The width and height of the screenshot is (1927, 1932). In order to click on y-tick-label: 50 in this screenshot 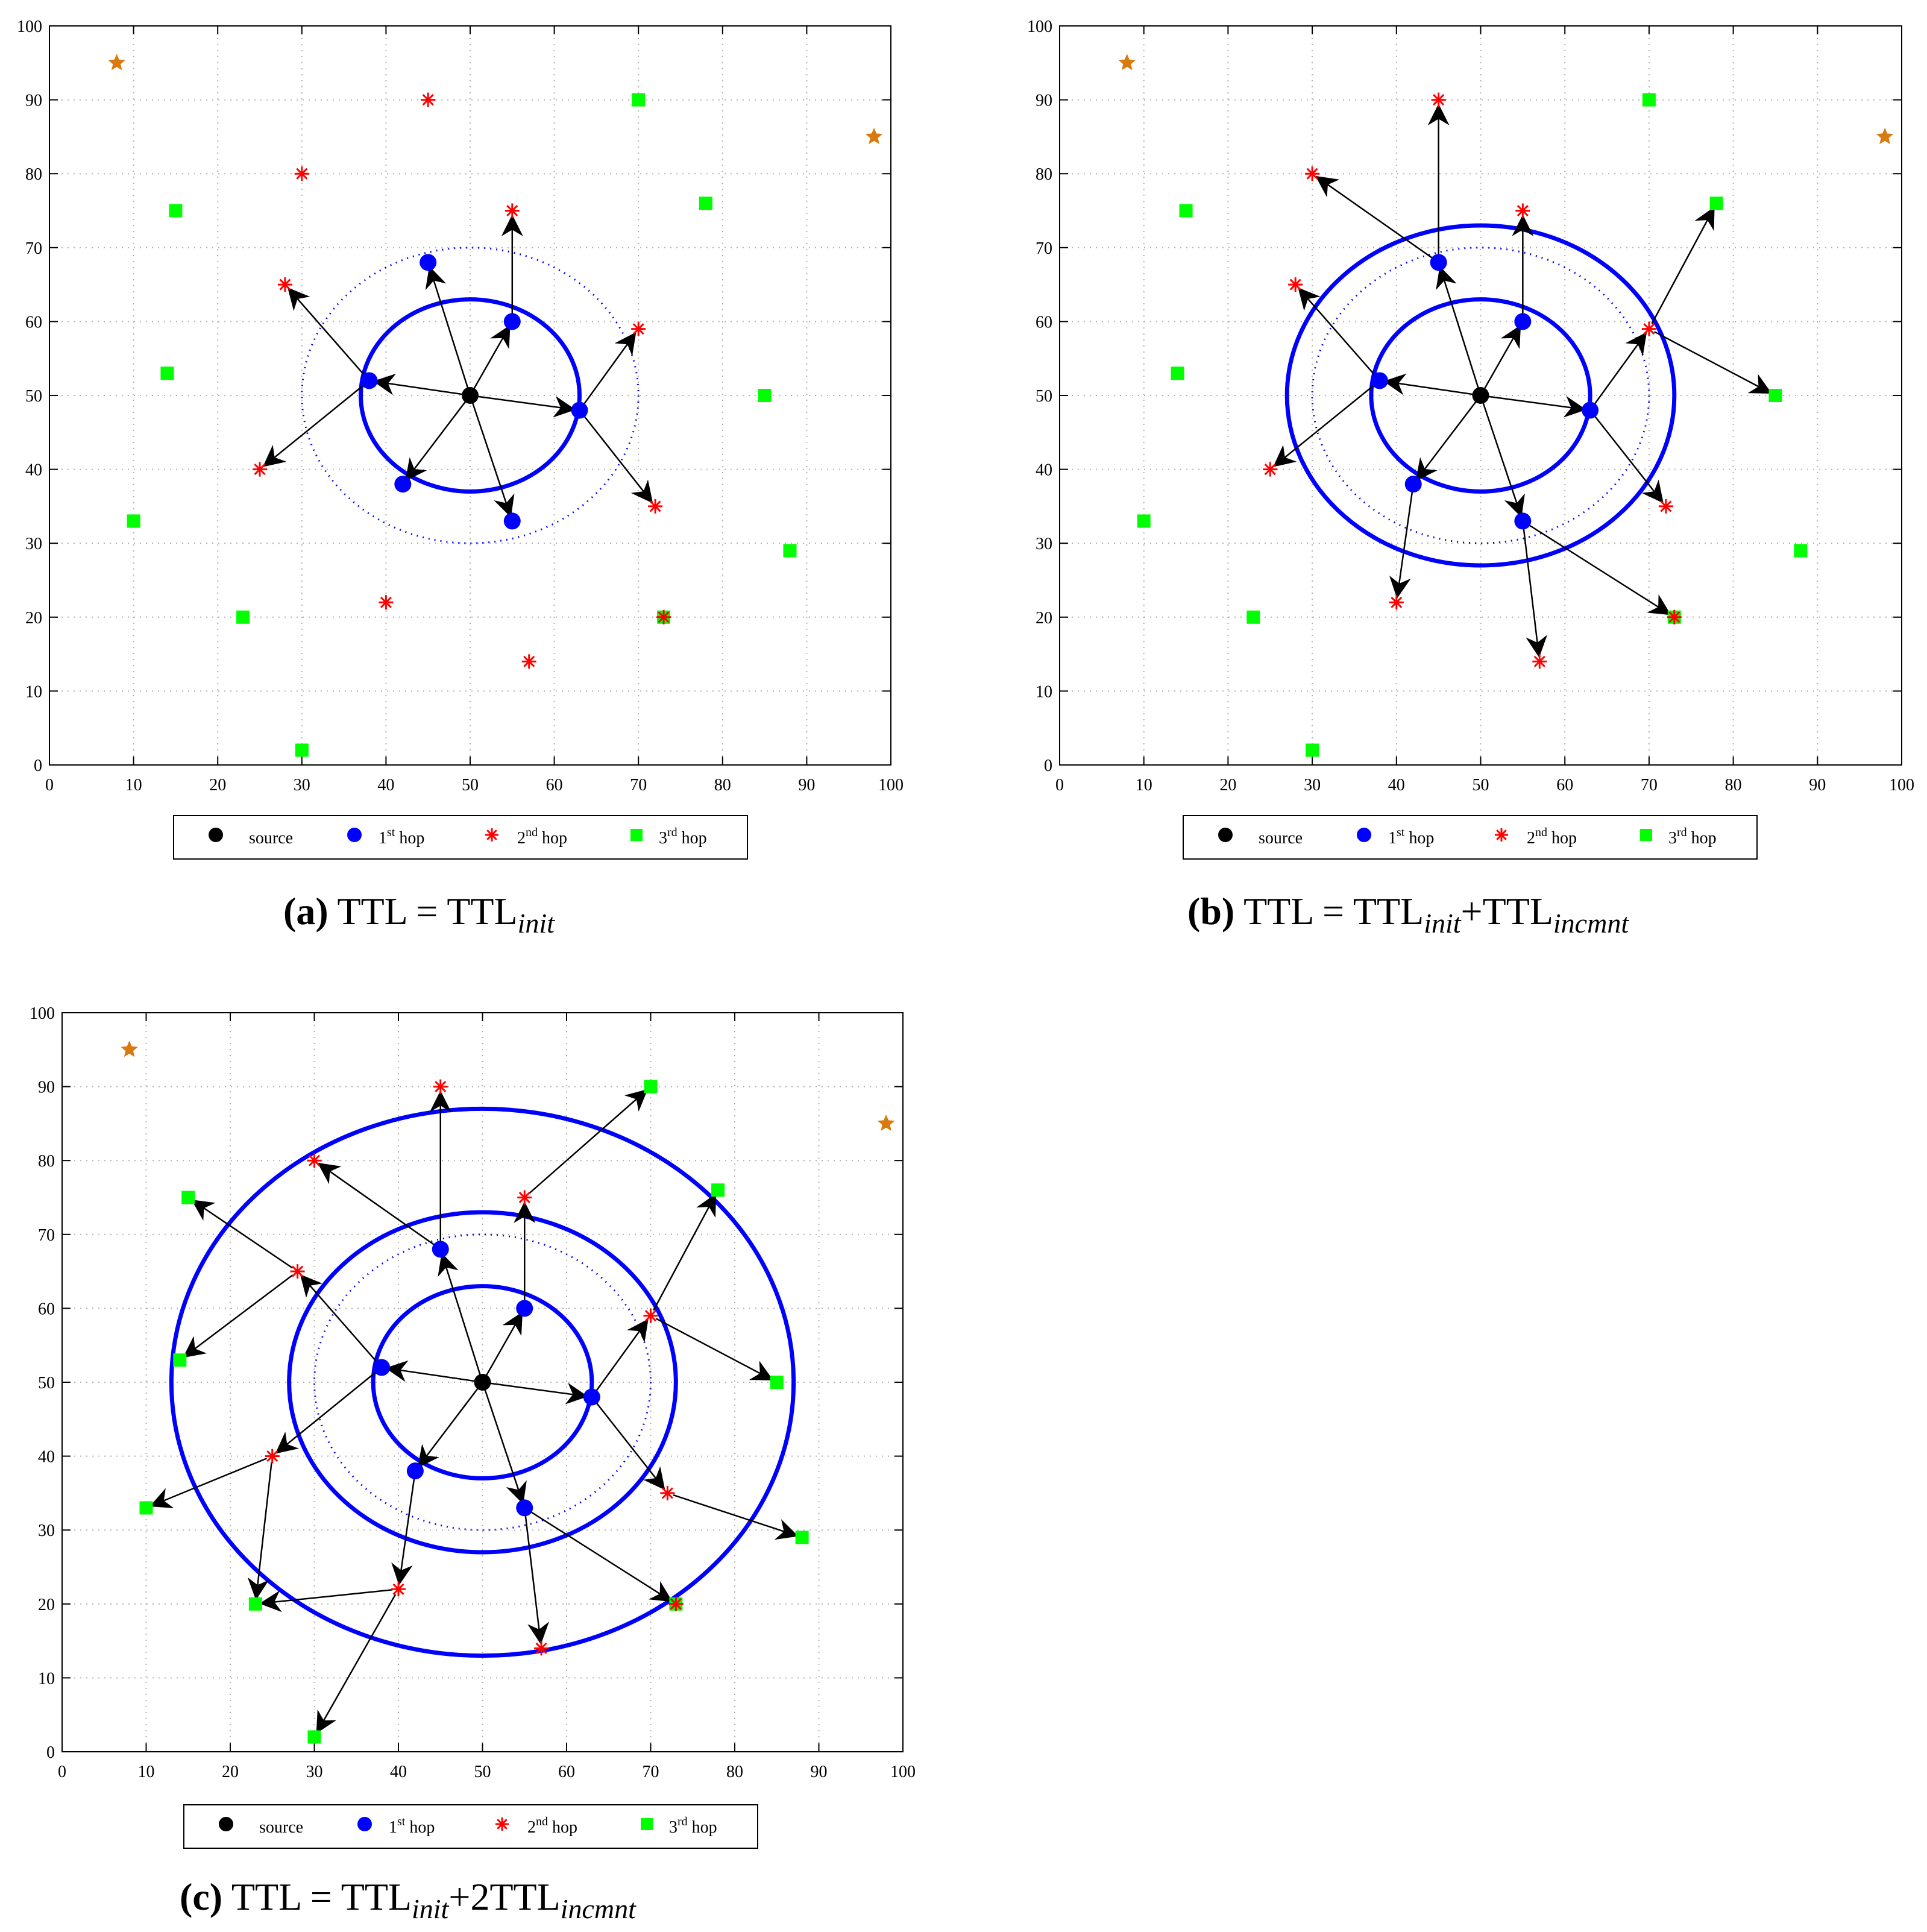, I will do `click(46, 1383)`.